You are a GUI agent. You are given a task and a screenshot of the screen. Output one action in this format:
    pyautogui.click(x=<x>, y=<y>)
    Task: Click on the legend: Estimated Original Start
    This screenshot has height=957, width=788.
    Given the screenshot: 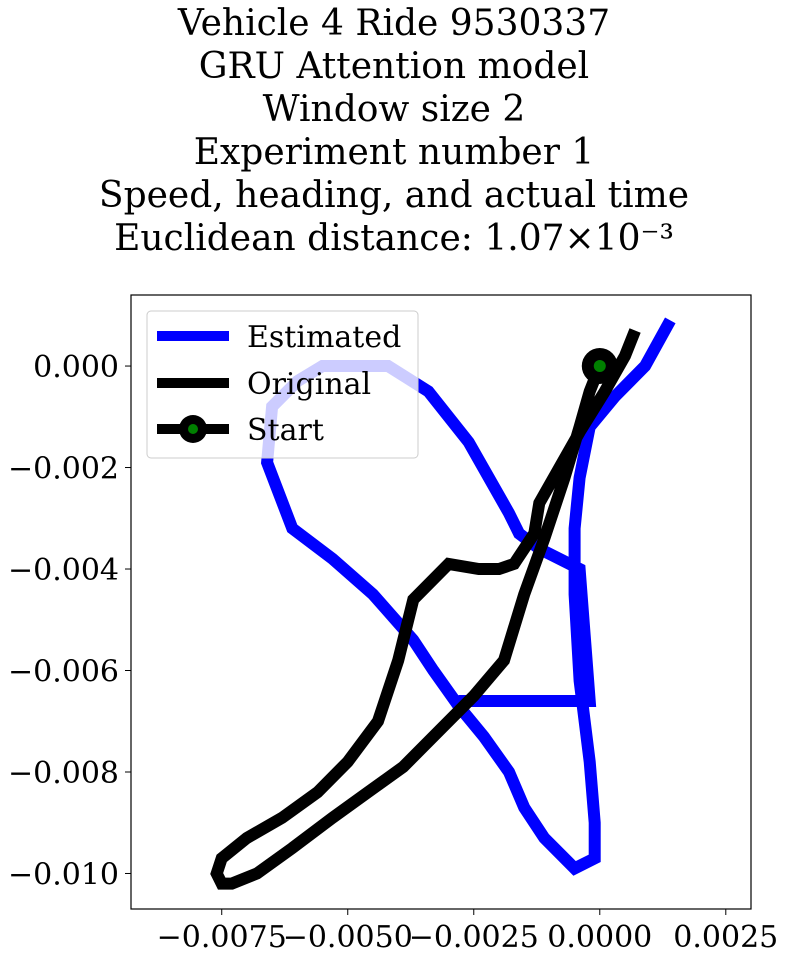 What is the action you would take?
    pyautogui.click(x=282, y=384)
    